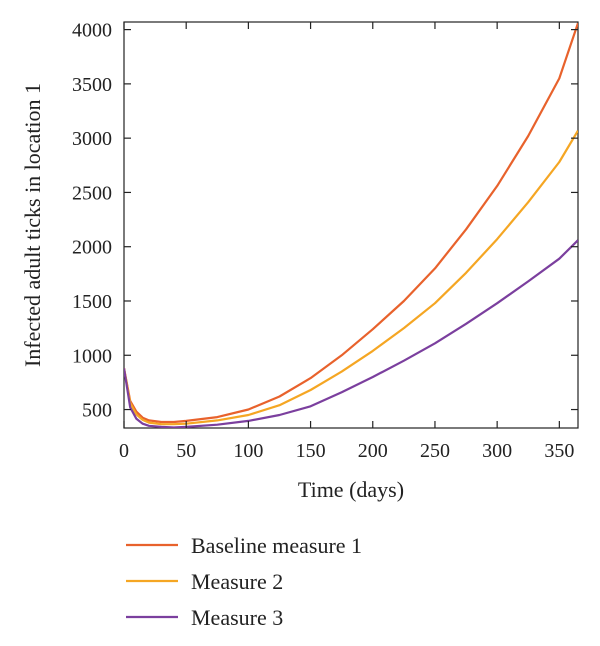 The height and width of the screenshot is (646, 600). I want to click on legend-label-3: Measure 3, so click(237, 617).